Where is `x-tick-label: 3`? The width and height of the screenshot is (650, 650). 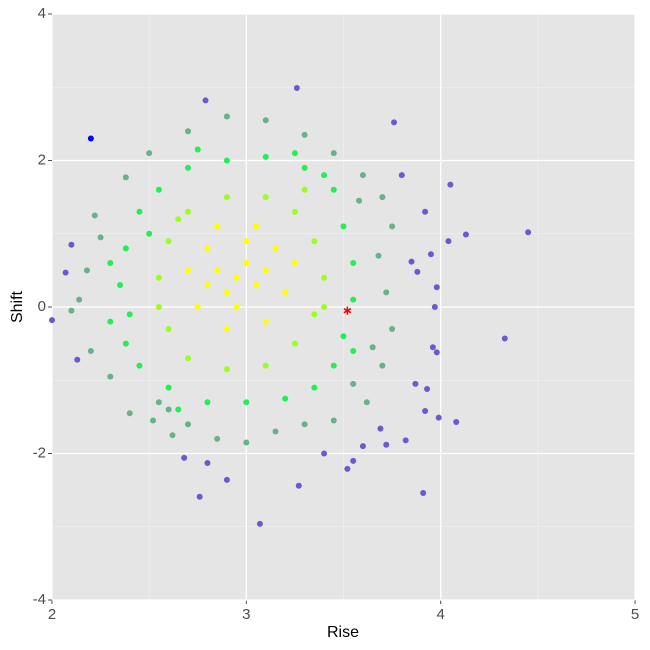
x-tick-label: 3 is located at coordinates (246, 614).